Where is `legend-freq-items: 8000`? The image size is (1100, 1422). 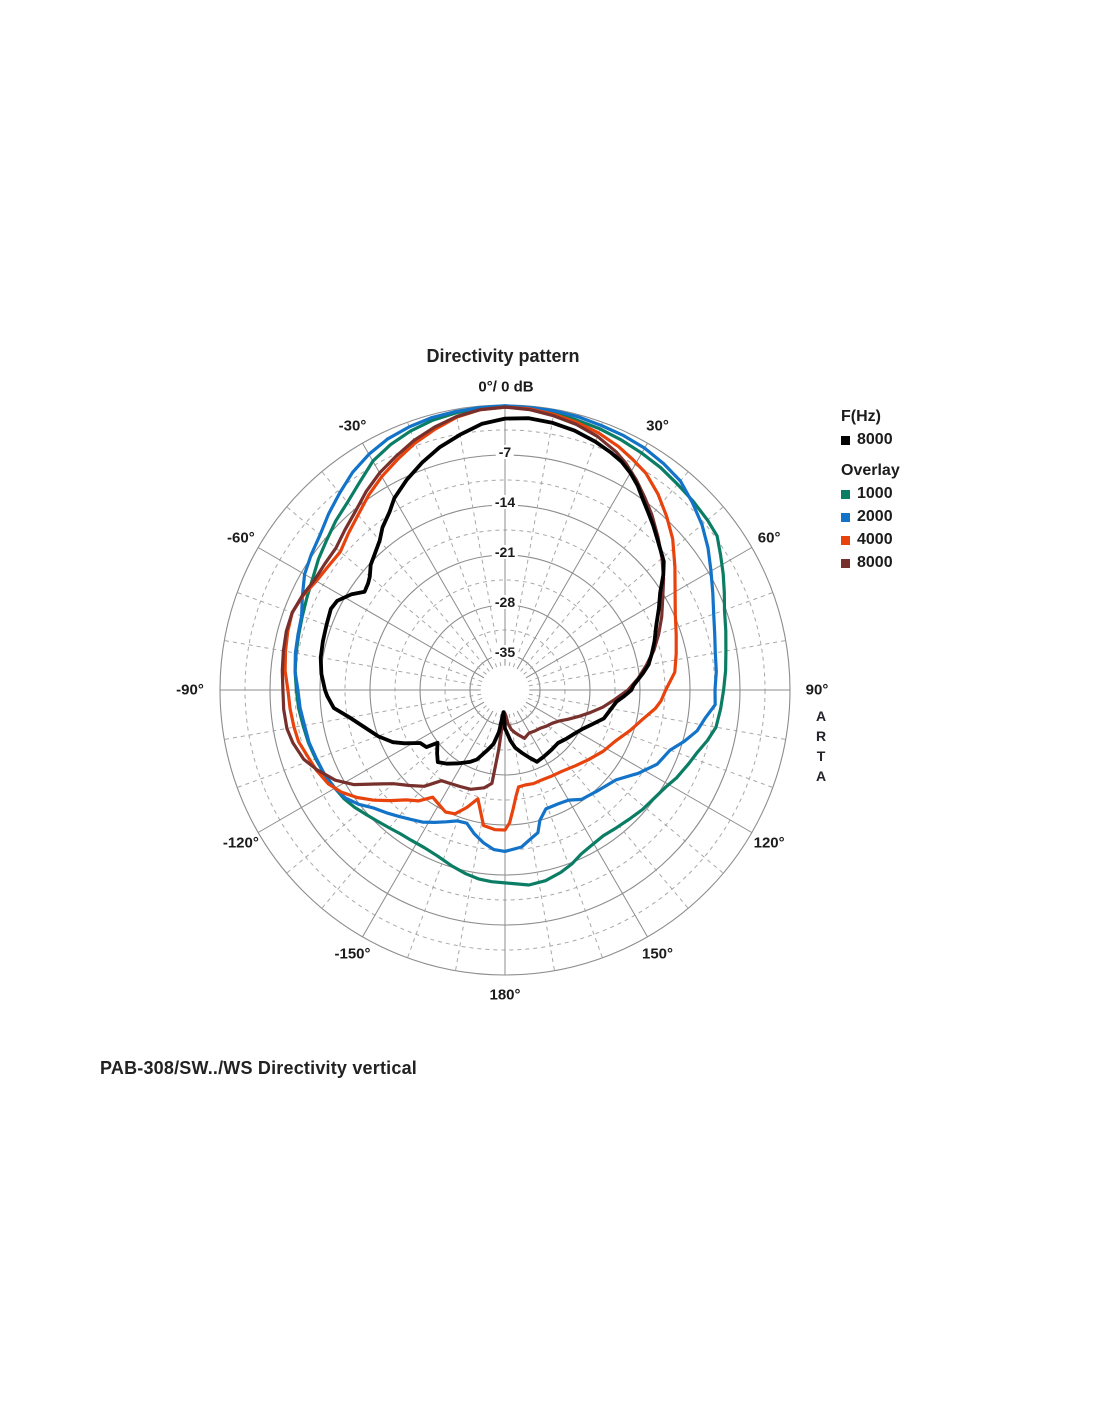
legend-freq-items: 8000 is located at coordinates (901, 440).